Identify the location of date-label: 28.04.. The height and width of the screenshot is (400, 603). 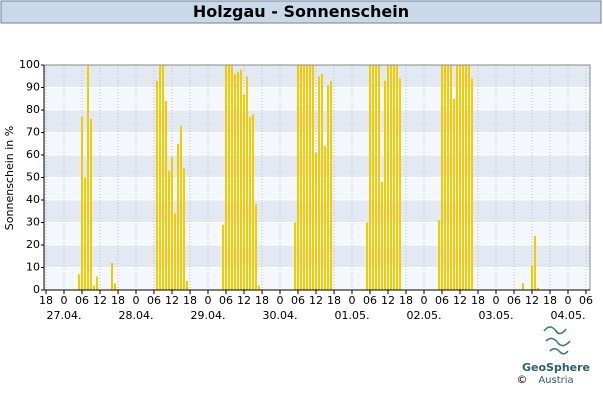
(136, 315).